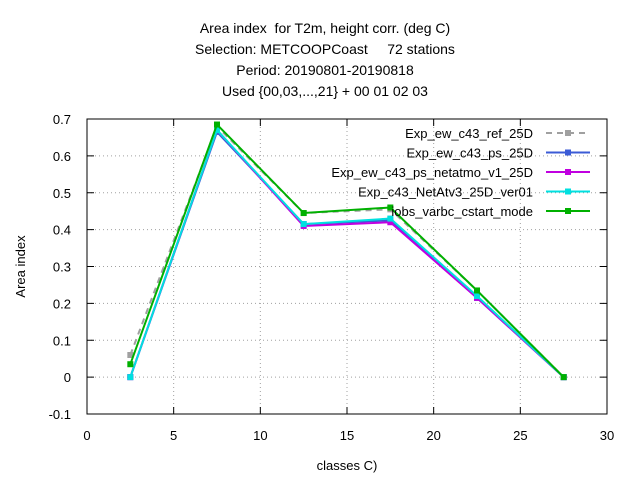 Image resolution: width=640 pixels, height=480 pixels. I want to click on y-tick-label: 0.2, so click(62, 303).